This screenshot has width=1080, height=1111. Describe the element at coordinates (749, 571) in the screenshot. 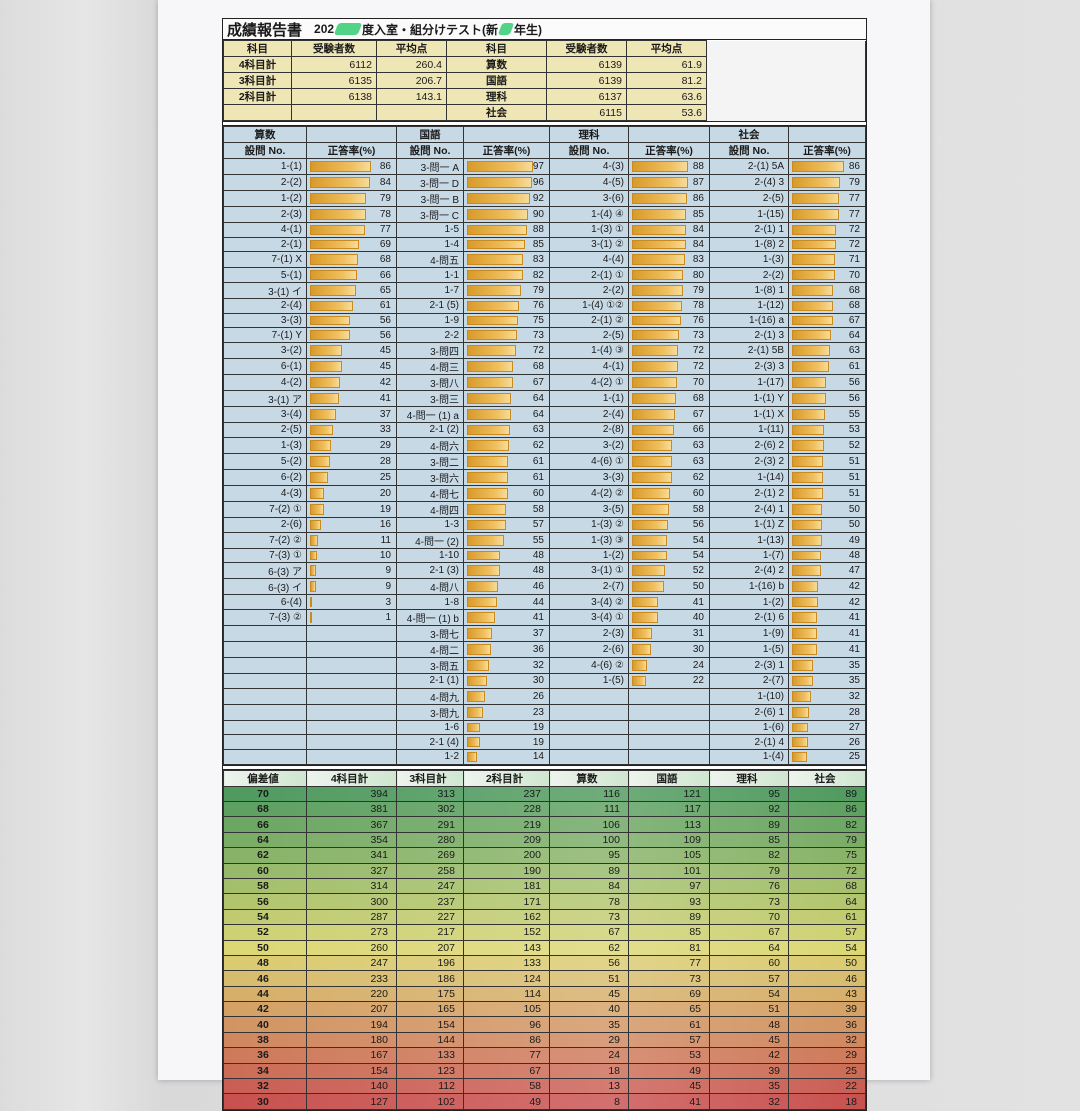

I see `question-no: 2-(4) 2` at that location.